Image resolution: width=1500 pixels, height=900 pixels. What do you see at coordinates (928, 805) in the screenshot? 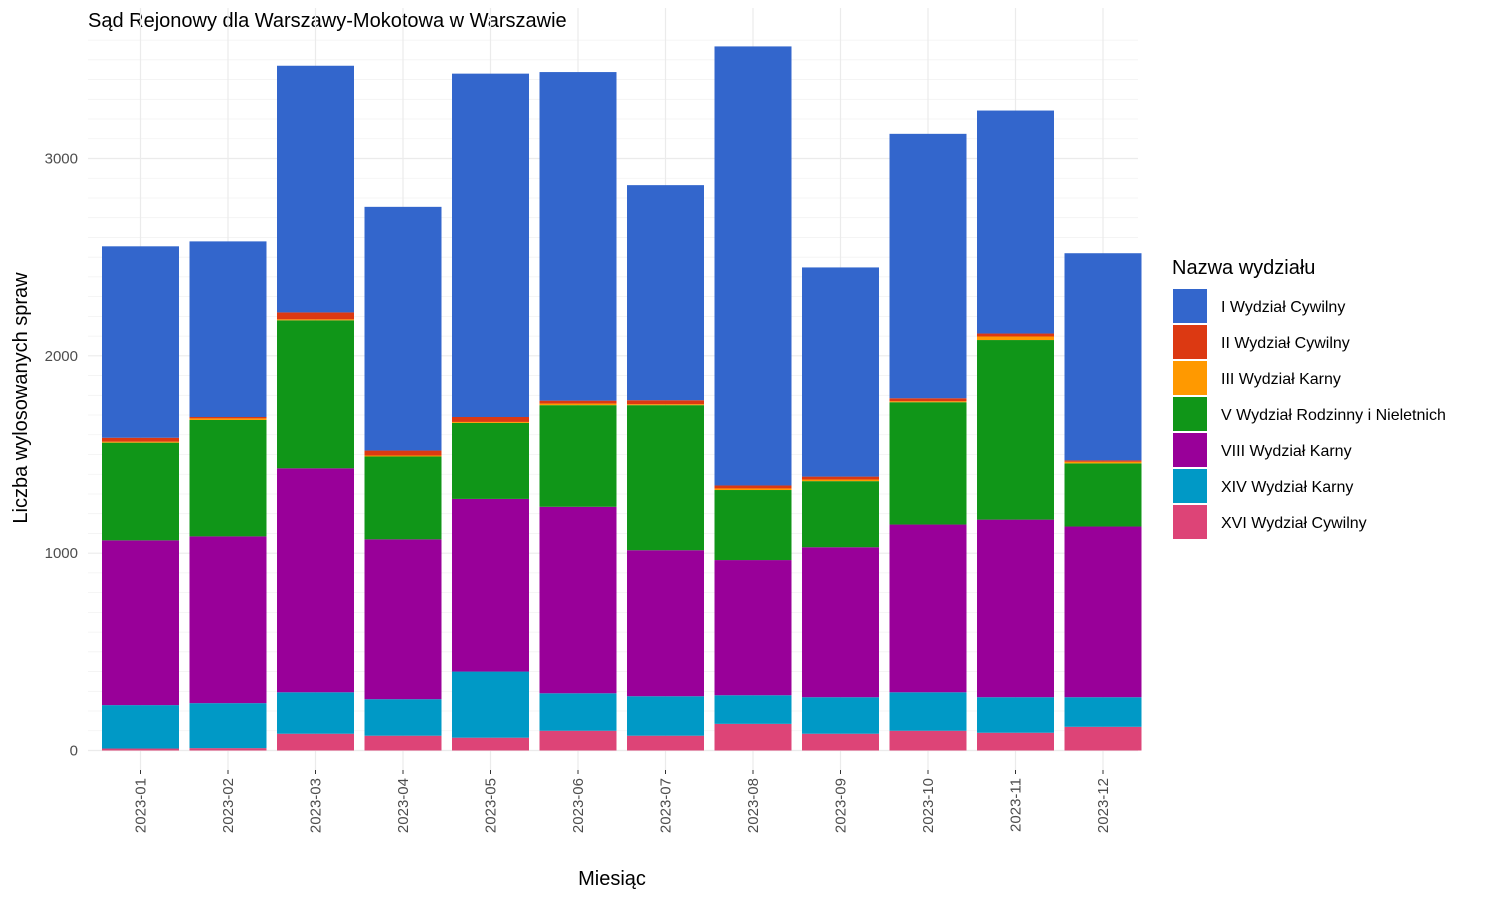
I see `x-tick-label: 2023-10` at bounding box center [928, 805].